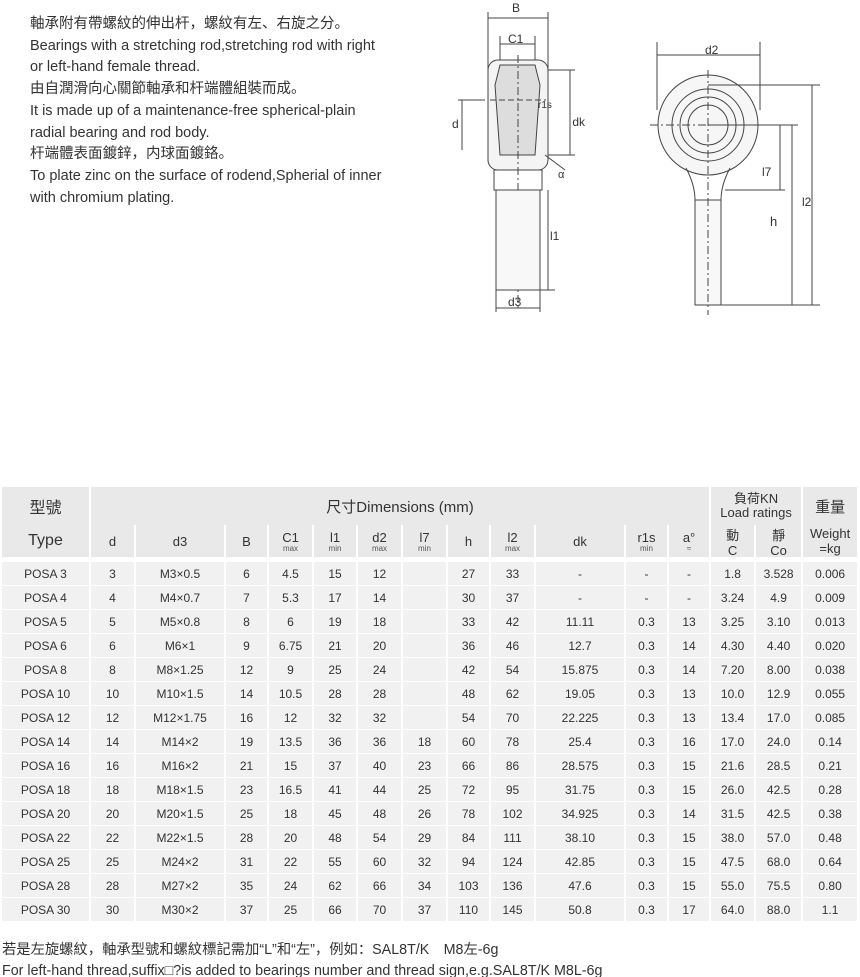 The width and height of the screenshot is (860, 977). Describe the element at coordinates (807, 202) in the screenshot. I see `label-l2: l2` at that location.